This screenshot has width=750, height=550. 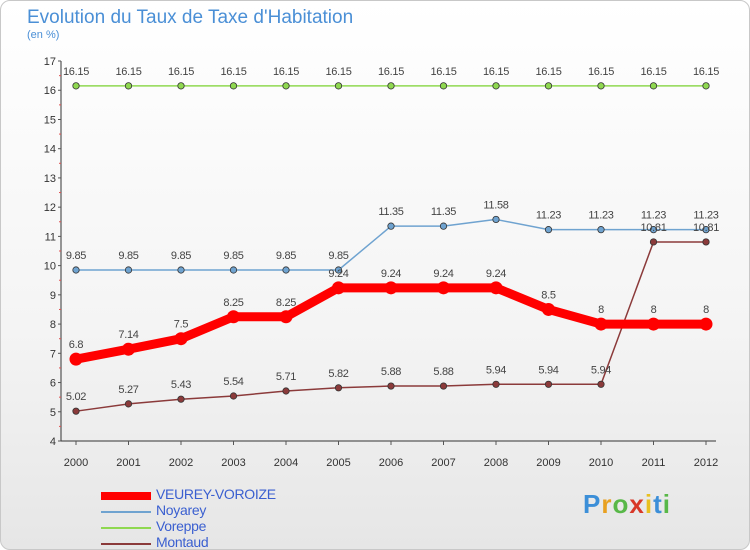 What do you see at coordinates (653, 242) in the screenshot?
I see `point-montaud-2011` at bounding box center [653, 242].